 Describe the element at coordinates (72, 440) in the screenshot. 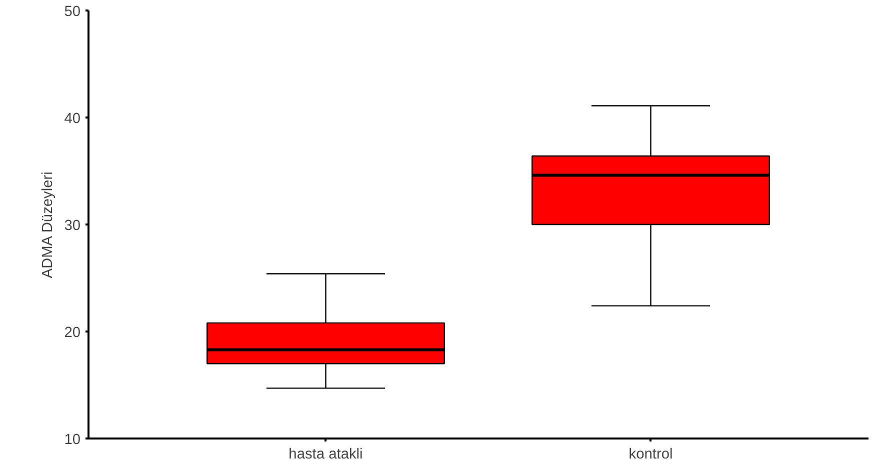

I see `y-tick-label: 10` at that location.